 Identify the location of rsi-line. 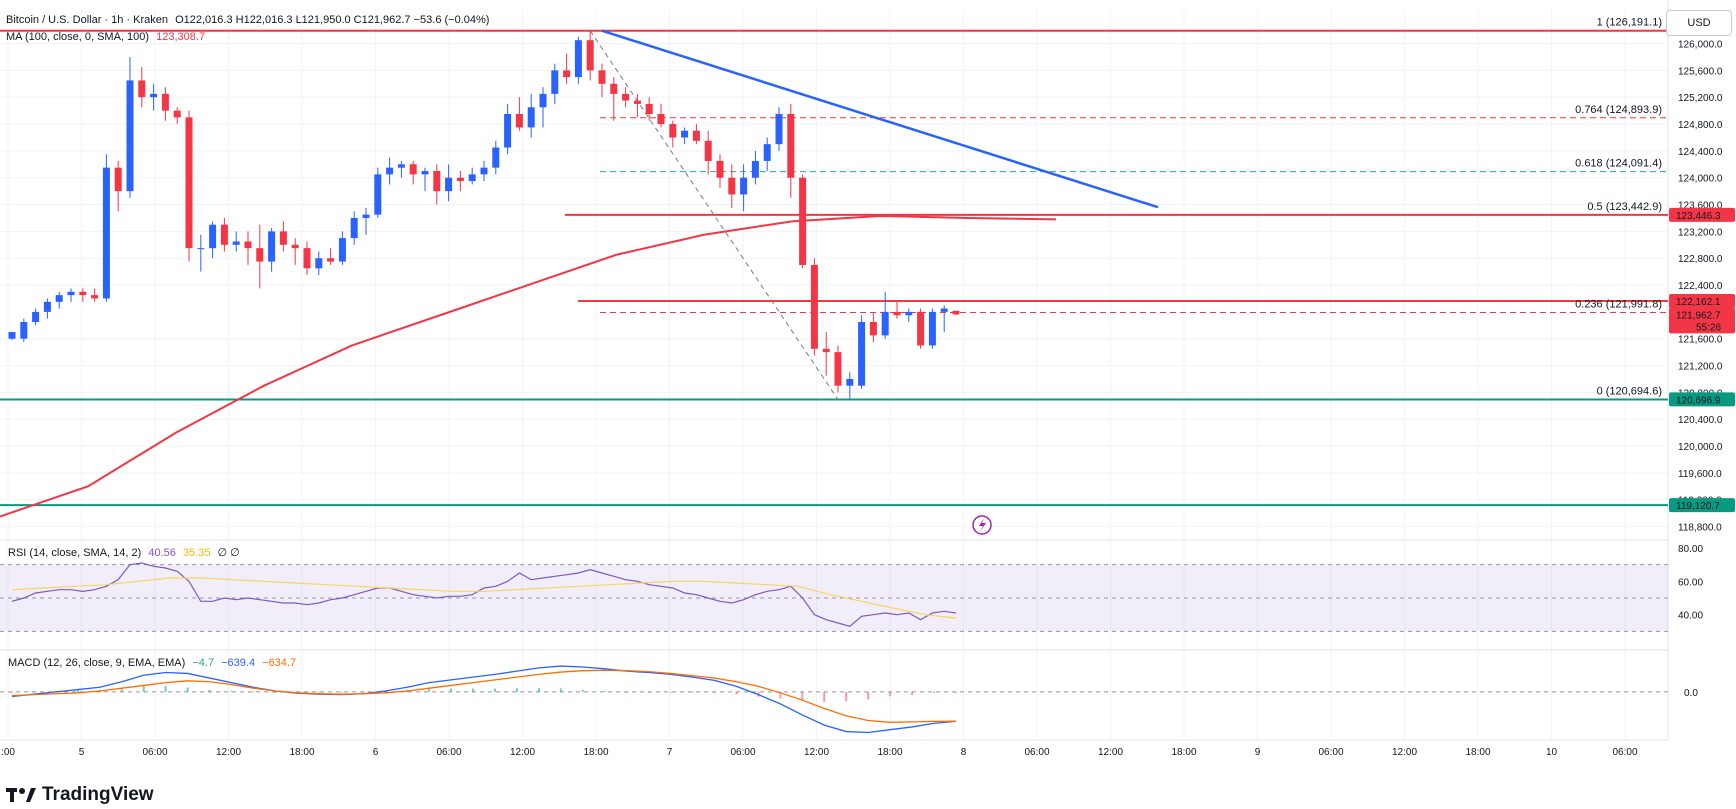
(484, 594).